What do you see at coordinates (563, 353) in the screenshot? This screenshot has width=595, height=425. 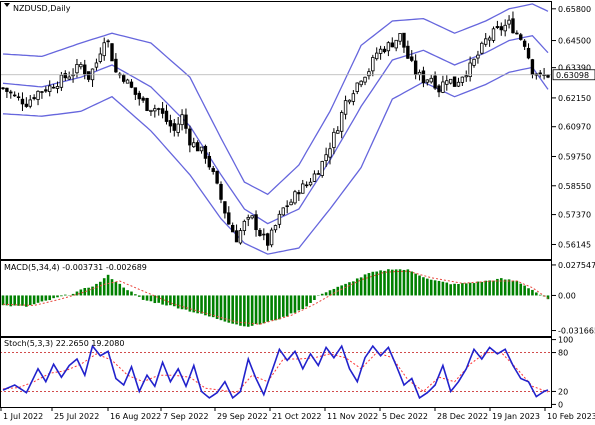 I see `stoch-tick-label: 80` at bounding box center [563, 353].